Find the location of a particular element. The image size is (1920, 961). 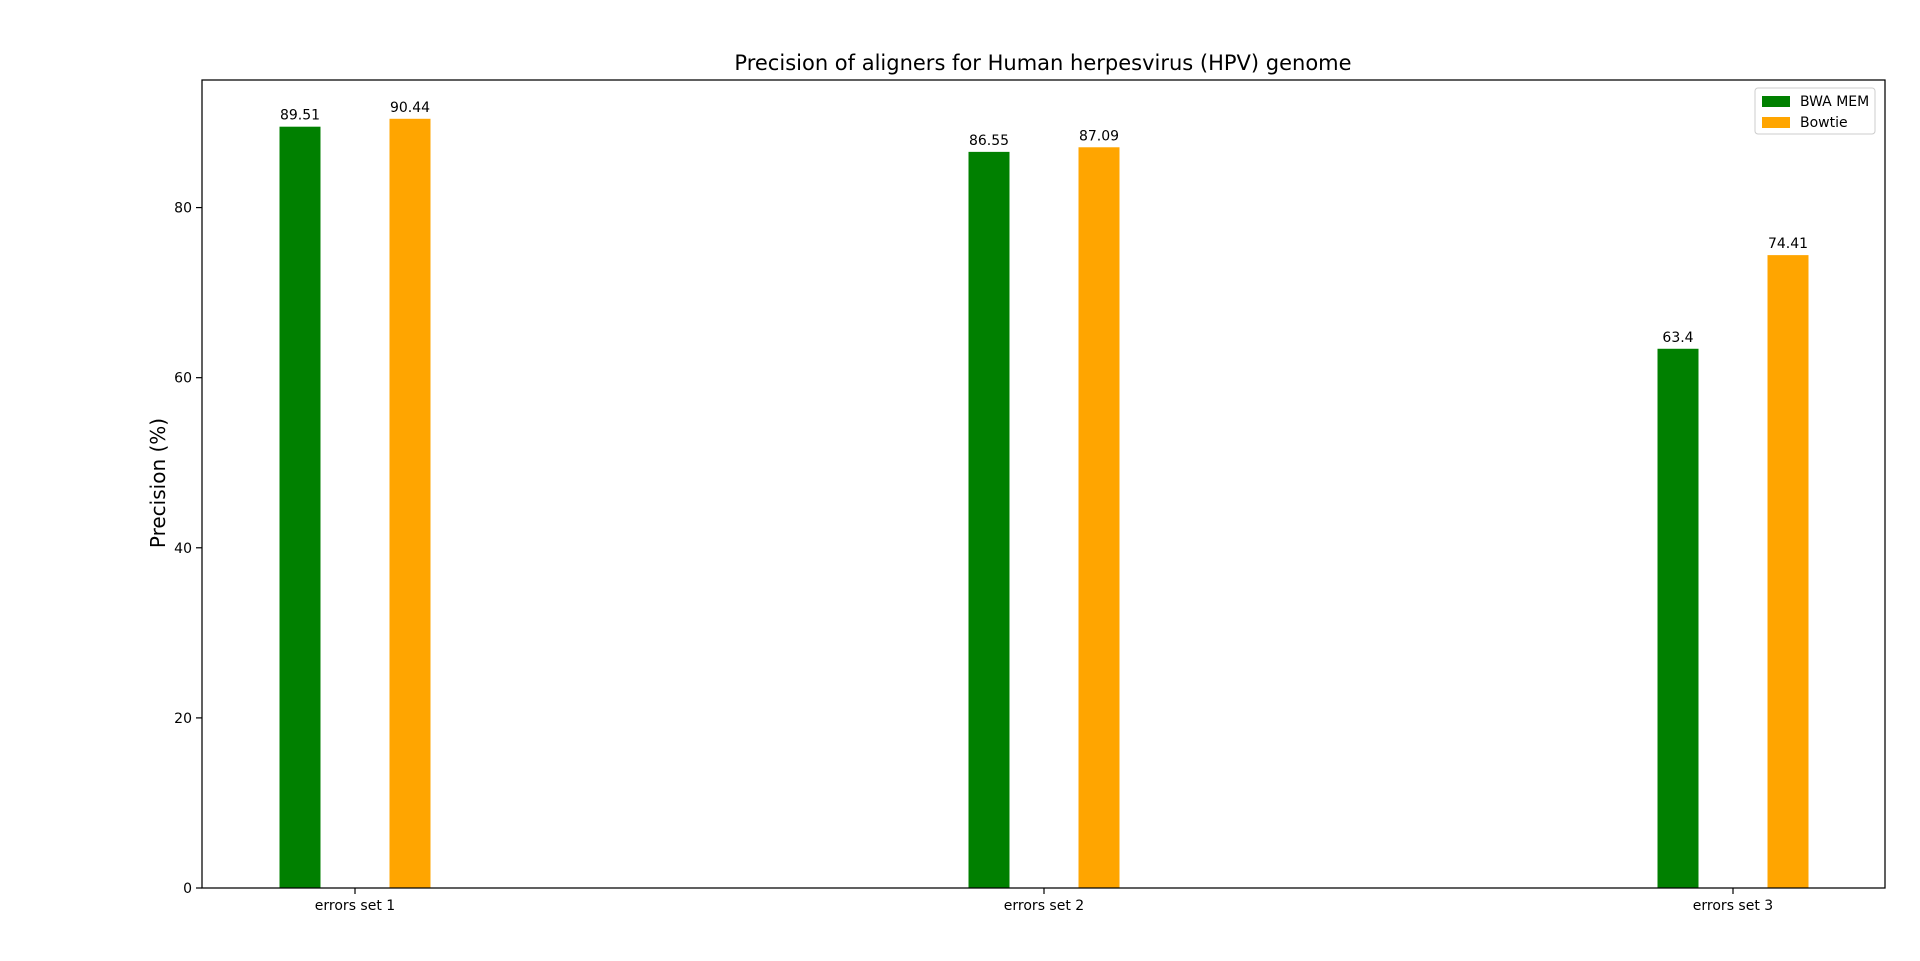

legend-label: Bowtie is located at coordinates (1824, 123).